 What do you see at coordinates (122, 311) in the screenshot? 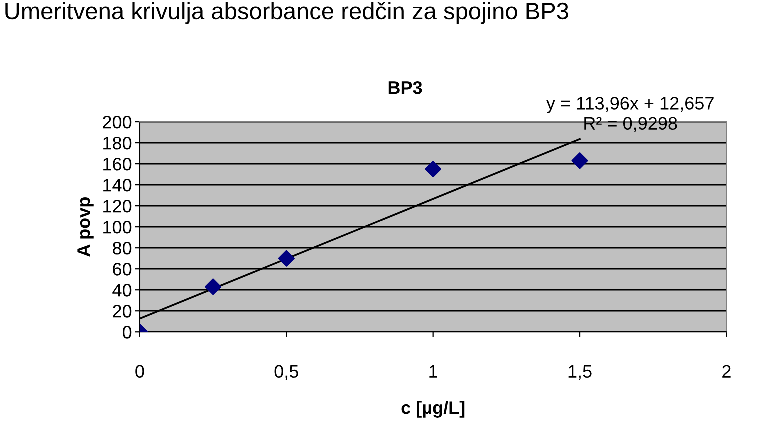
I see `y-tick-label: 20` at bounding box center [122, 311].